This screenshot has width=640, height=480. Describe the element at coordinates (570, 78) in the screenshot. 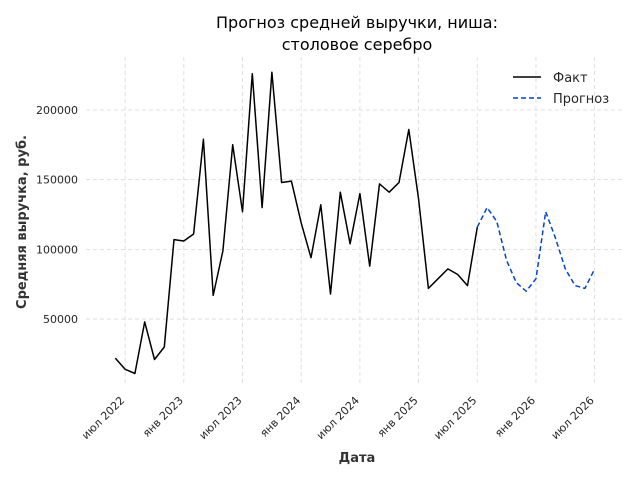

I see `legend-label-fact: Факт` at that location.